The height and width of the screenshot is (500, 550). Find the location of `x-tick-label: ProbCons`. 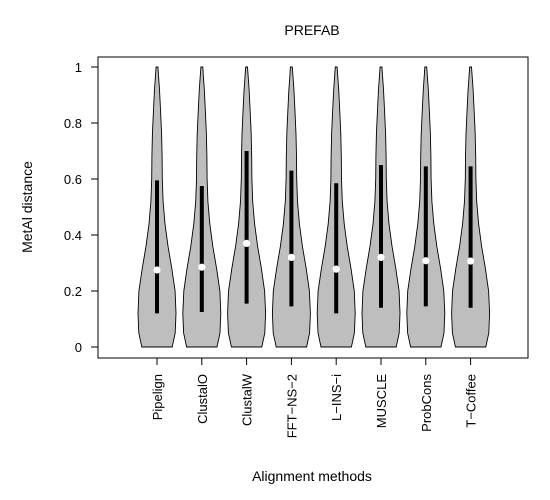

x-tick-label: ProbCons is located at coordinates (426, 403).